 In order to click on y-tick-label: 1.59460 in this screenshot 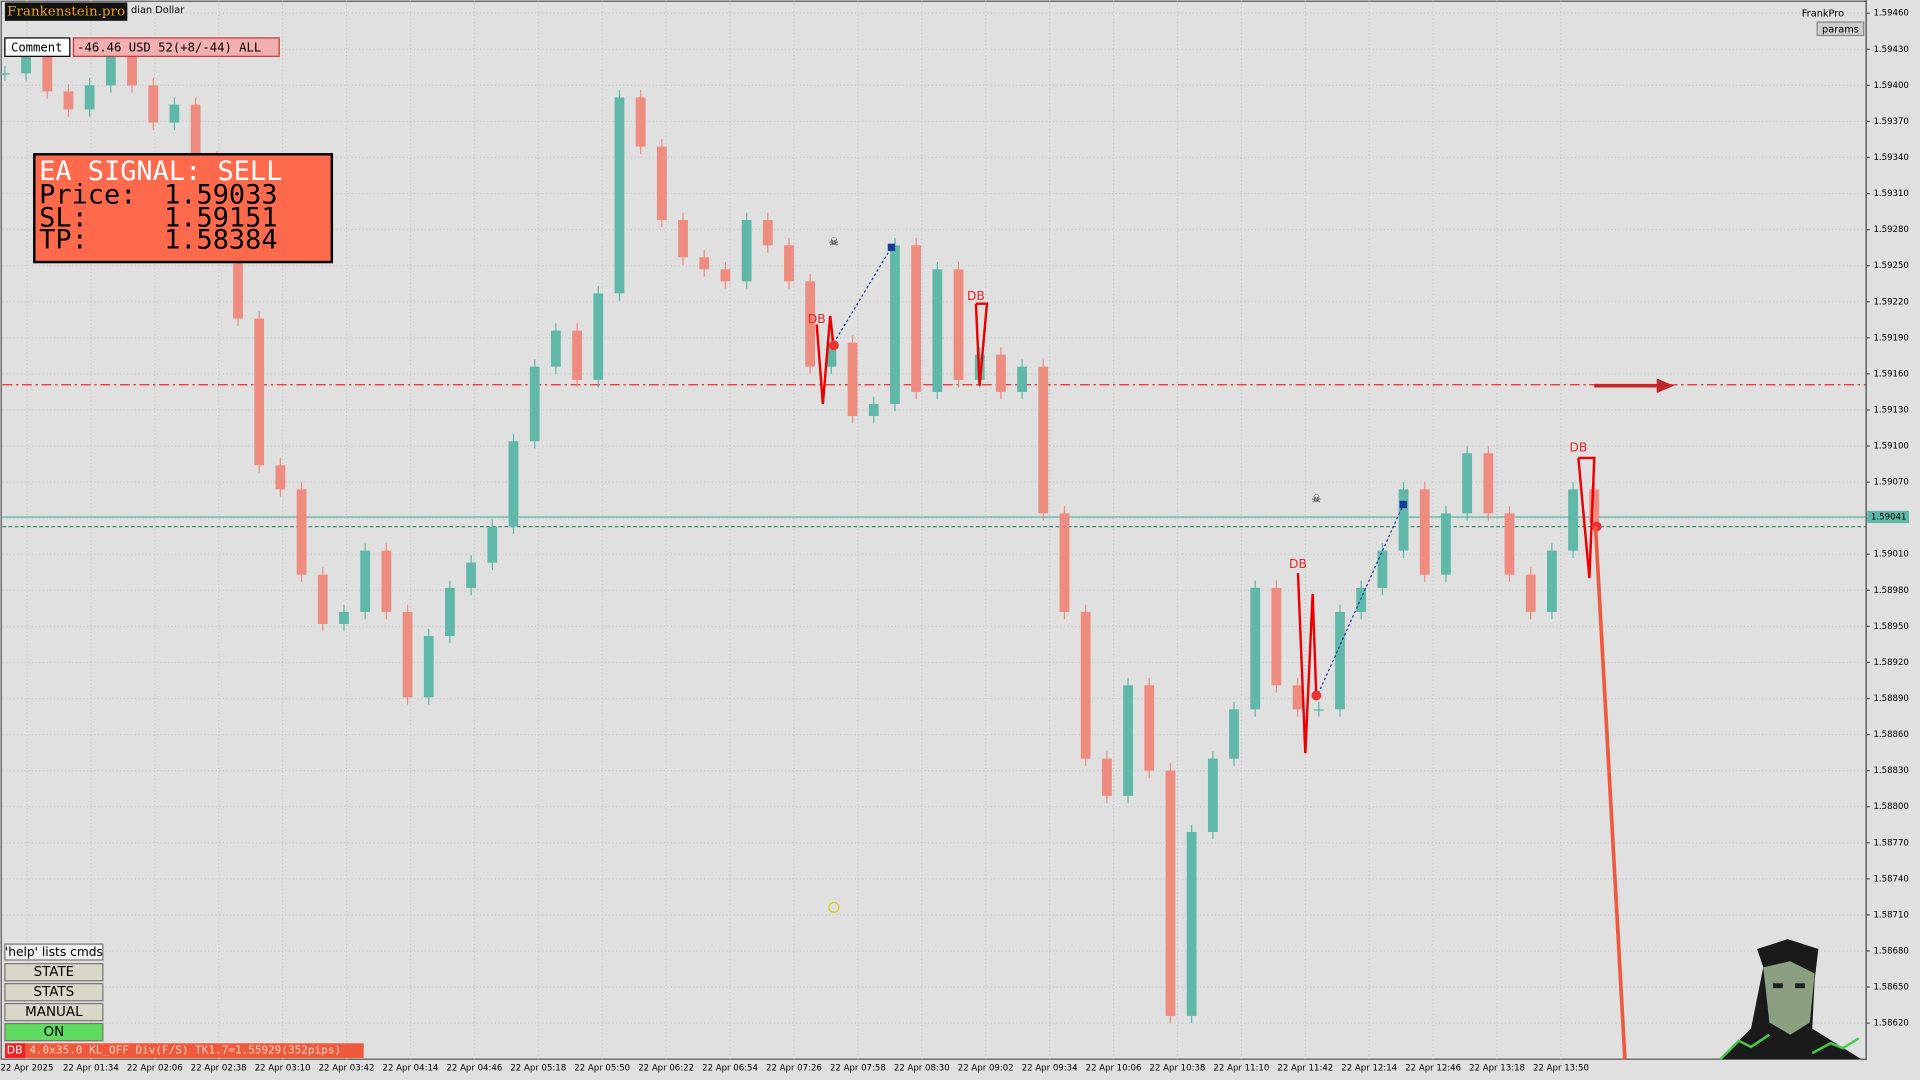, I will do `click(1890, 14)`.